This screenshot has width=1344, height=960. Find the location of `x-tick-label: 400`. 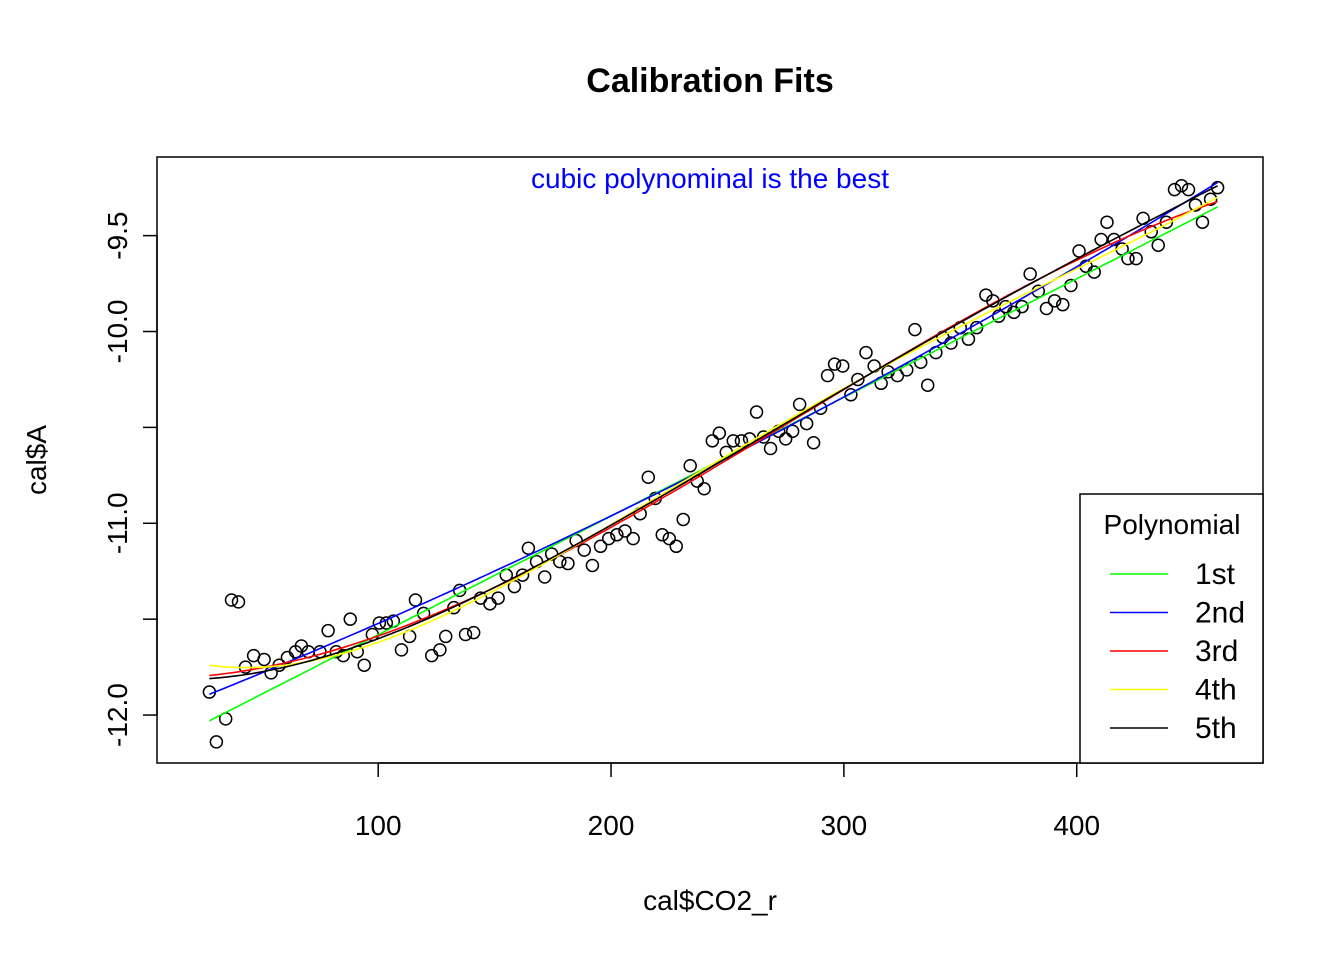

x-tick-label: 400 is located at coordinates (1076, 825).